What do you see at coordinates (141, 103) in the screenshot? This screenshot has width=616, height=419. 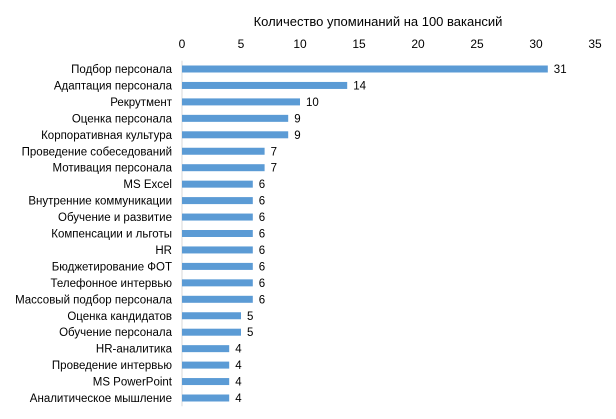 I see `category-label: Рекрутмент` at bounding box center [141, 103].